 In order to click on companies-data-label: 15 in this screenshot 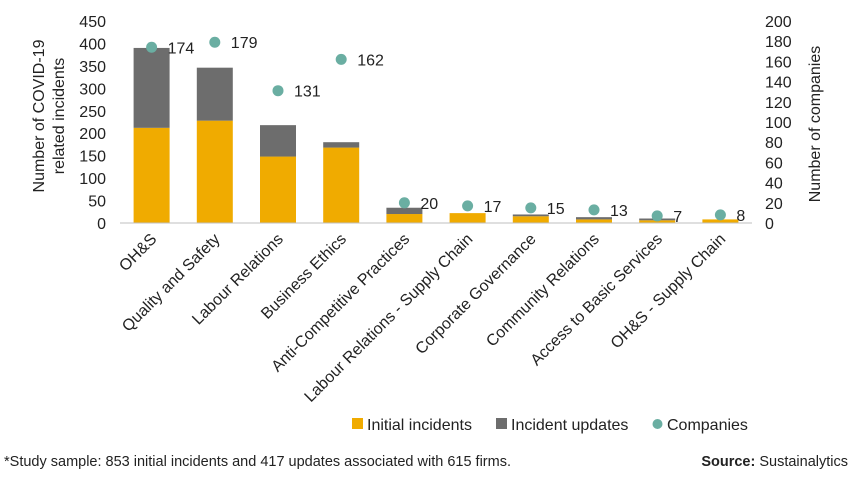, I will do `click(556, 209)`.